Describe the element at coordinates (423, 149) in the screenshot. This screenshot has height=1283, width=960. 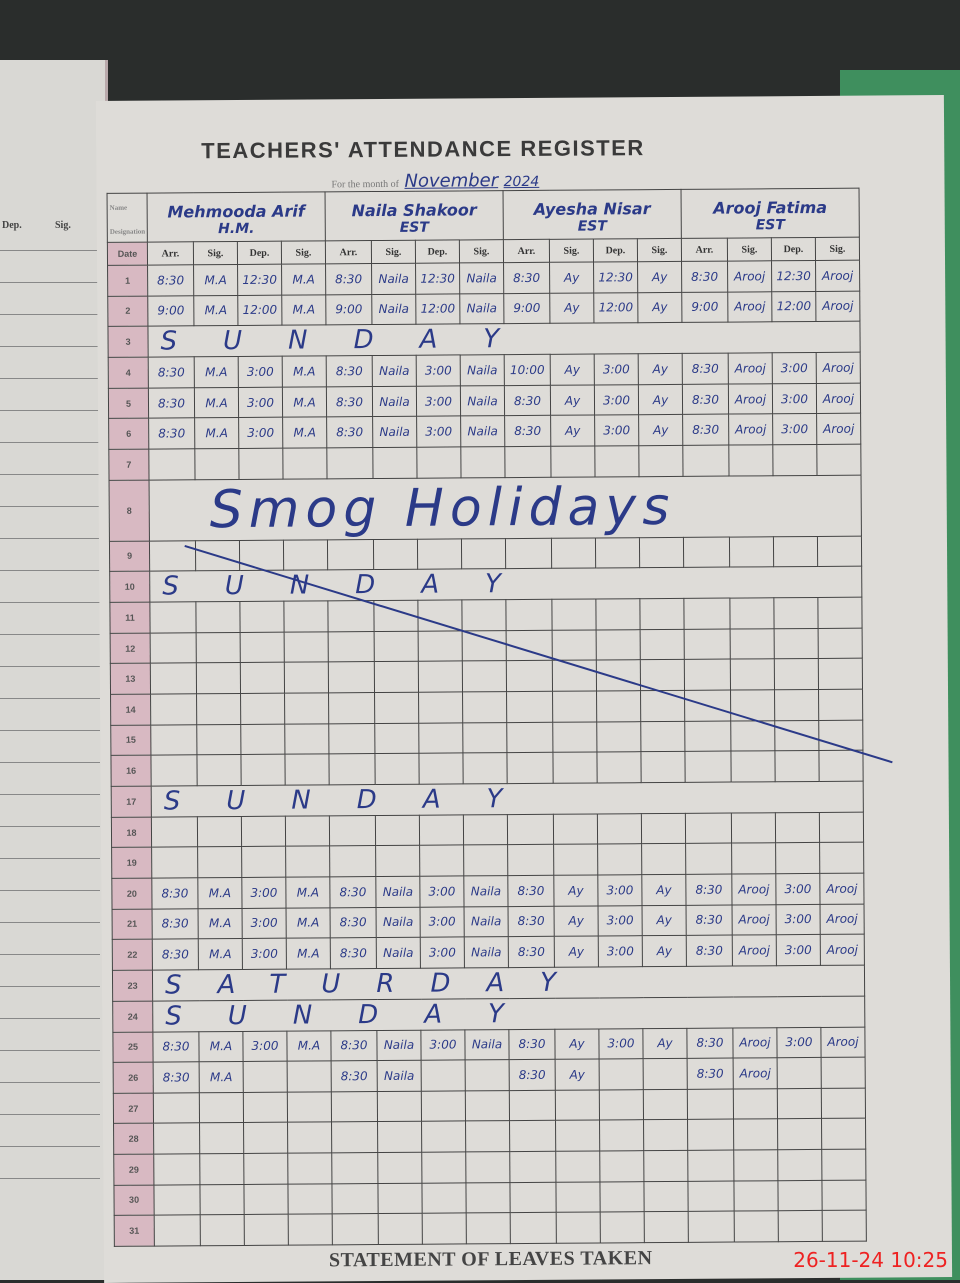
I see `page-title: TEACHERS' ATTENDANCE REGISTER` at that location.